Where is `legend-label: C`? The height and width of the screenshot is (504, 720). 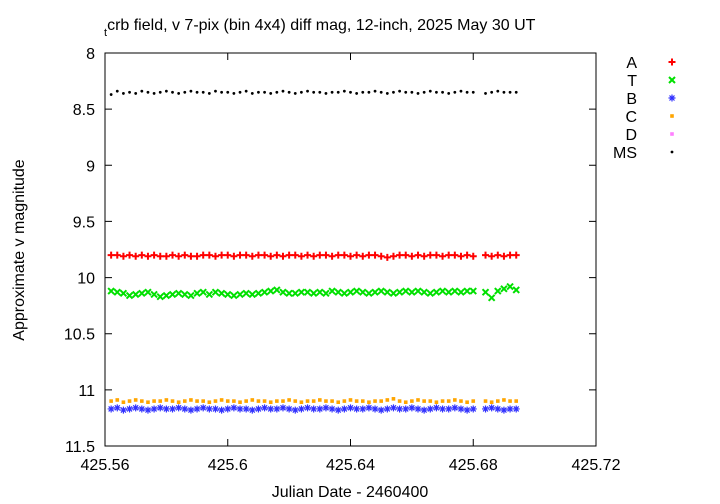 legend-label: C is located at coordinates (631, 117).